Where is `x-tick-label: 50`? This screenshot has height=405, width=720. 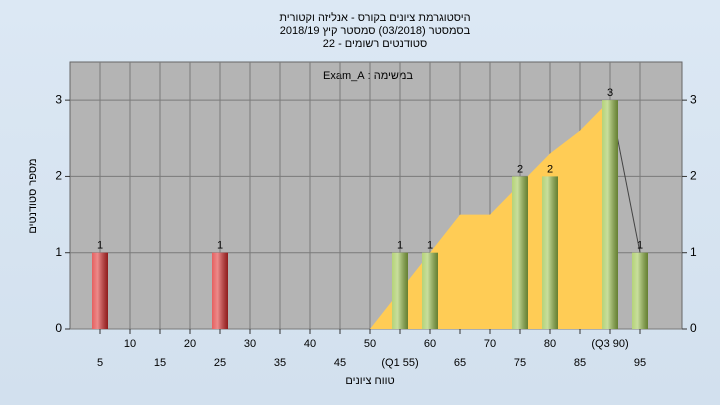 x-tick-label: 50 is located at coordinates (370, 344).